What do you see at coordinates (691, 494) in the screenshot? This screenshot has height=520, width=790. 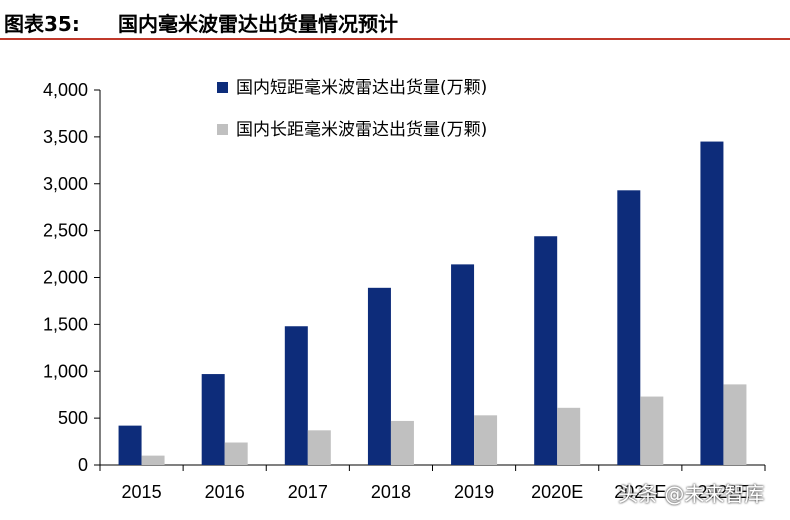 I see `watermark: 头条 @未来智库` at bounding box center [691, 494].